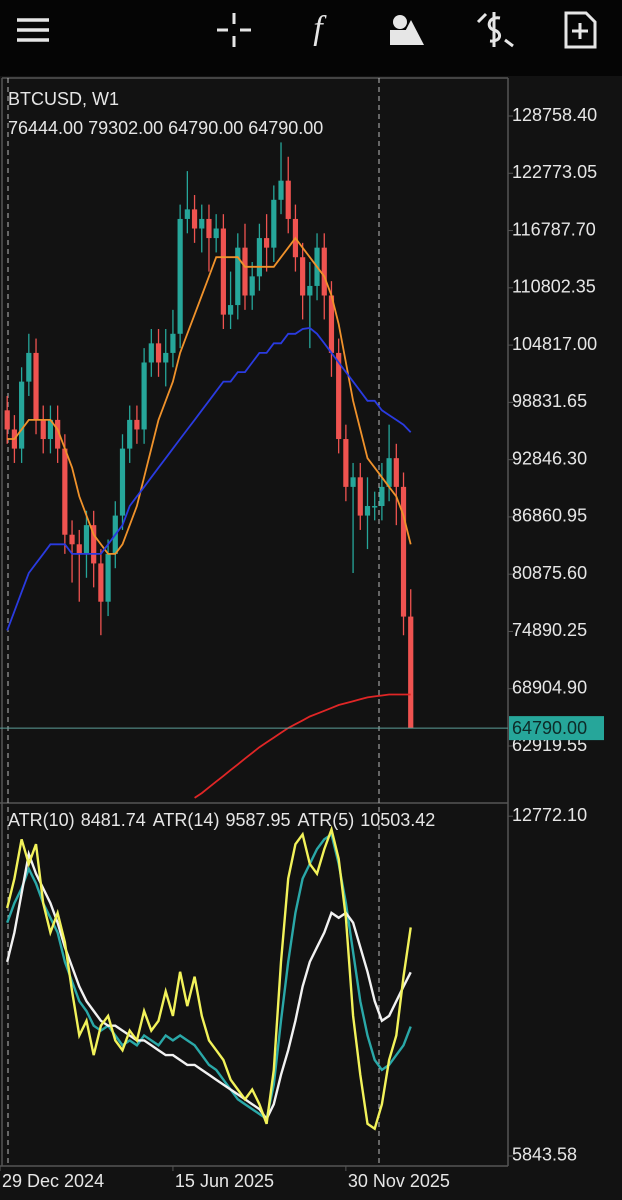 Image resolution: width=622 pixels, height=1200 pixels. What do you see at coordinates (549, 458) in the screenshot?
I see `y-tick-label: 92846.30` at bounding box center [549, 458].